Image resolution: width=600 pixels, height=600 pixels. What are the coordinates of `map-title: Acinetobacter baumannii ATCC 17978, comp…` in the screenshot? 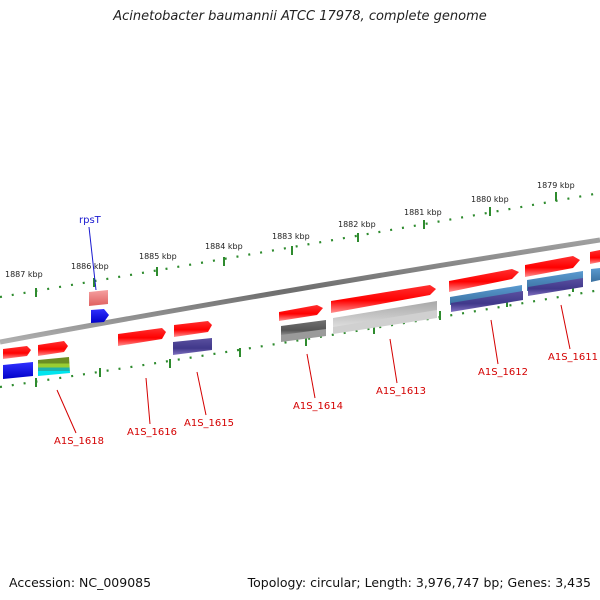 It's located at (300, 16).